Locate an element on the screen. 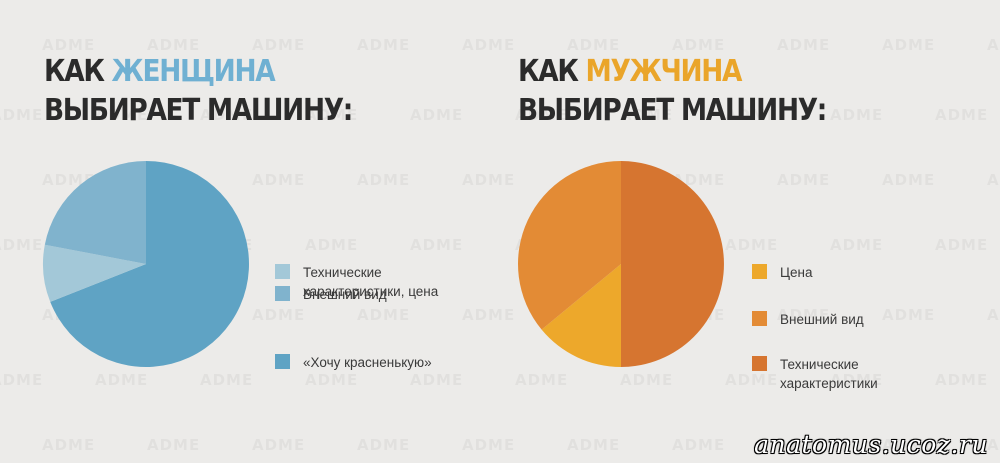 The width and height of the screenshot is (1000, 463). title-line1-men: КАК МУЖЧИНА is located at coordinates (630, 72).